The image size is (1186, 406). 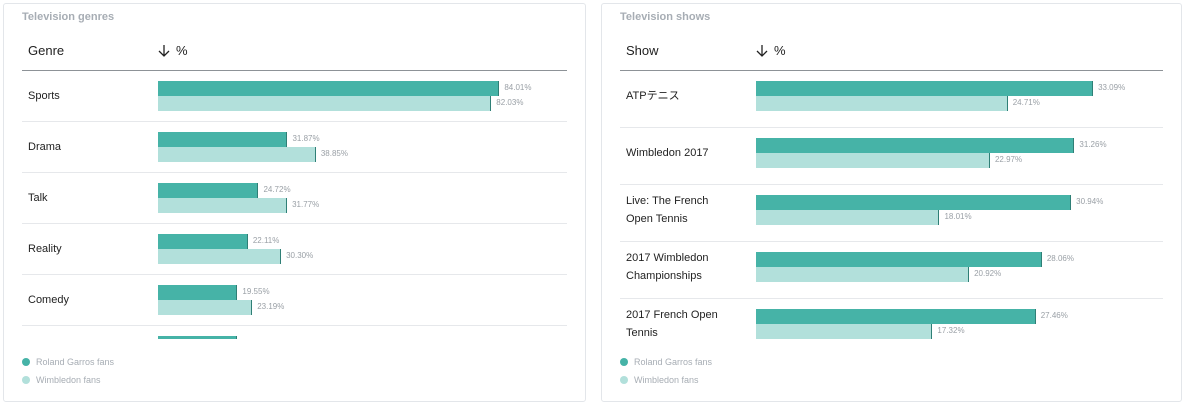 I want to click on category-label: Live: The French Open Tennis, so click(x=667, y=210).